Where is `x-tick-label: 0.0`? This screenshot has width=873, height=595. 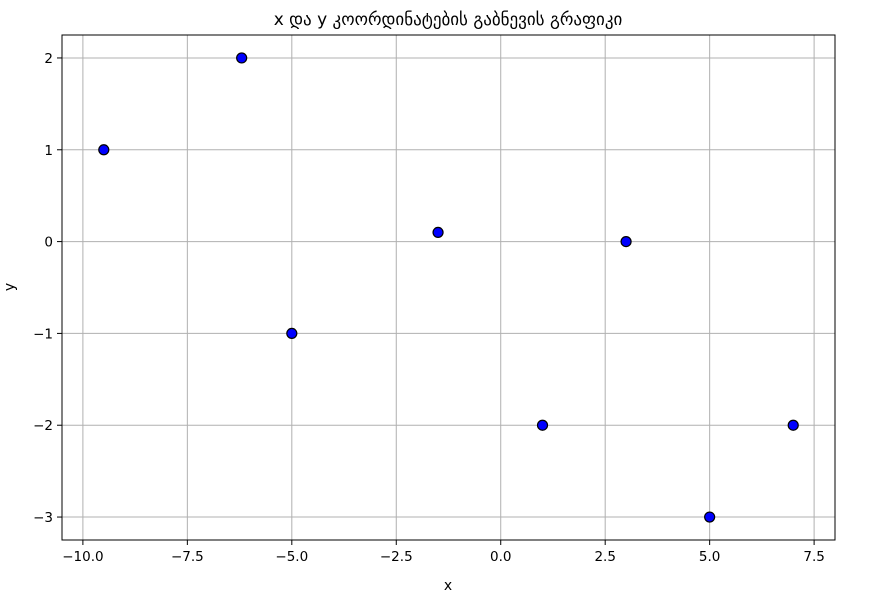
x-tick-label: 0.0 is located at coordinates (500, 557).